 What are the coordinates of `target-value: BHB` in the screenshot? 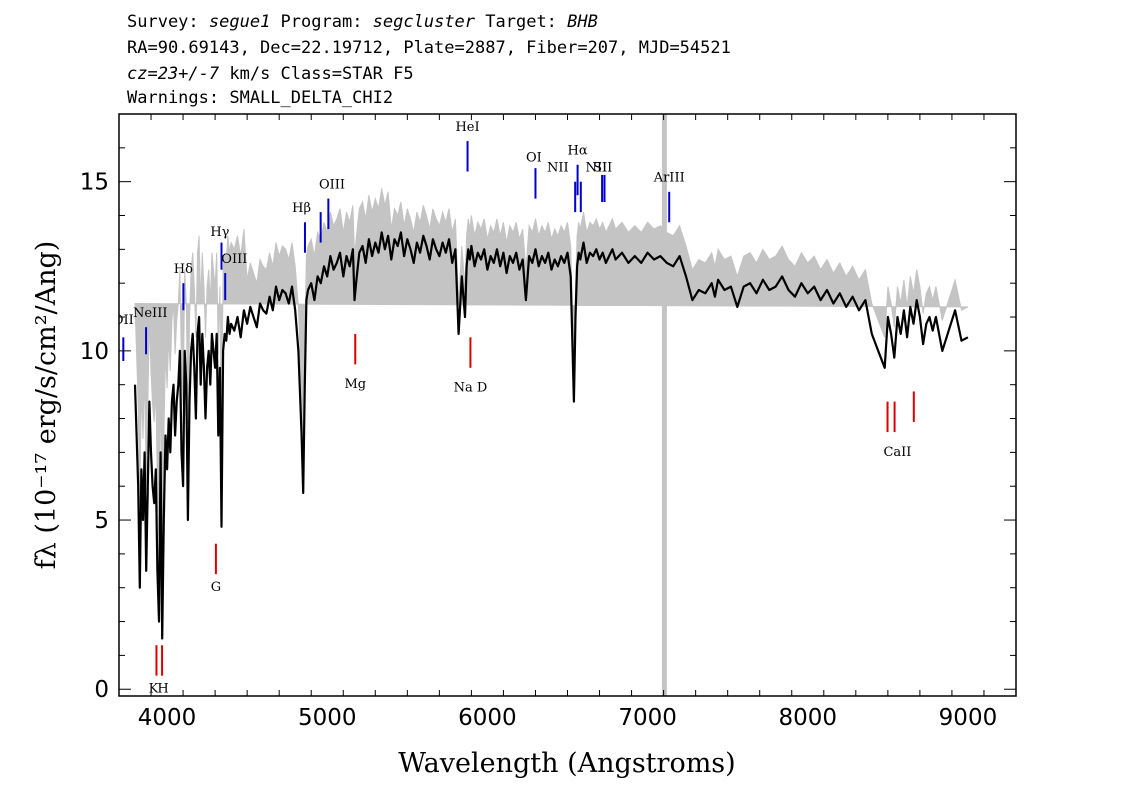 It's located at (582, 22).